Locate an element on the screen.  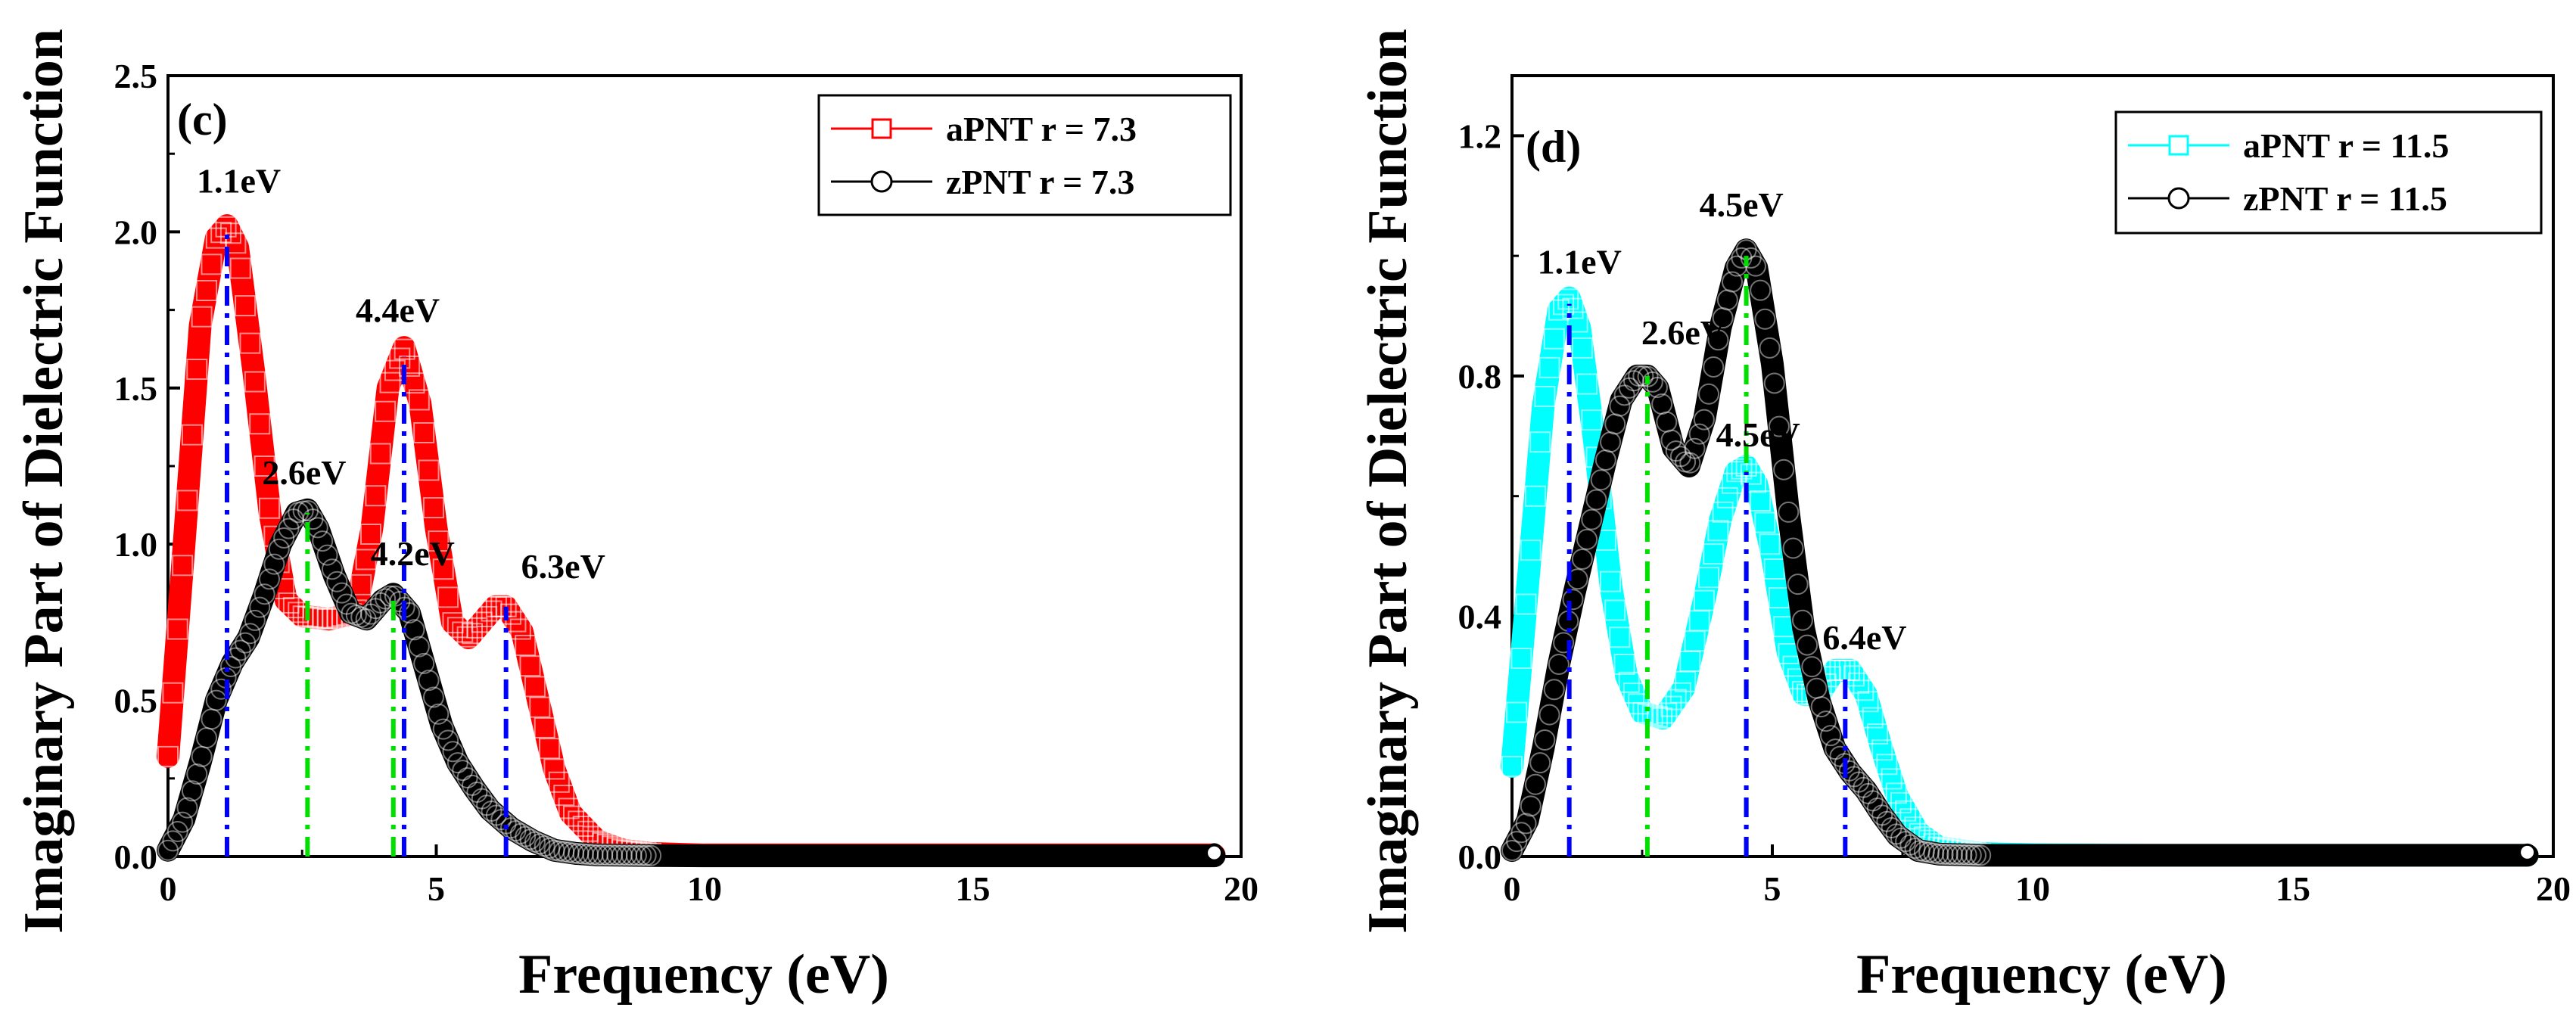
legend-label: zPNT r = 7.3 is located at coordinates (1040, 182).